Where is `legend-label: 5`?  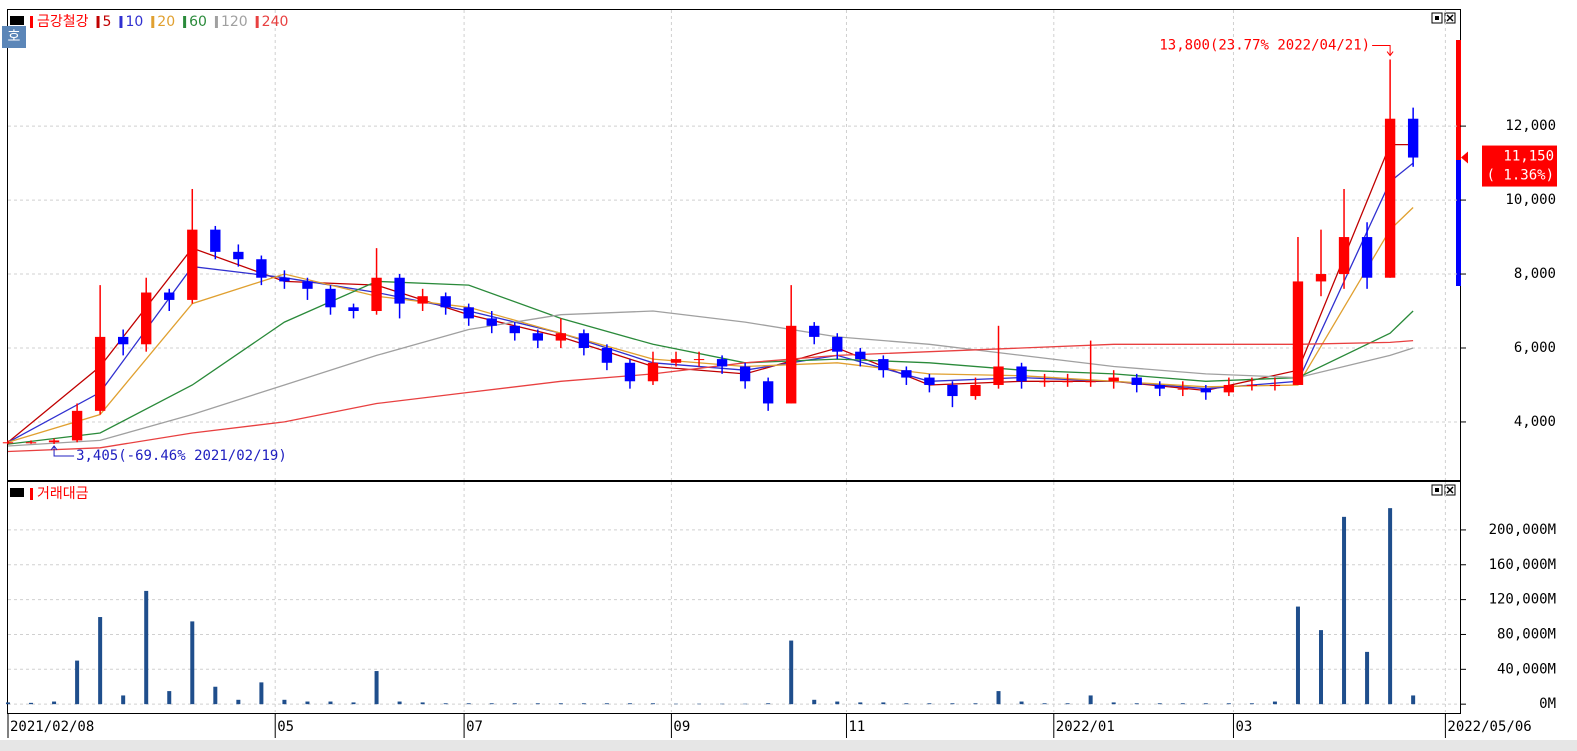
legend-label: 5 is located at coordinates (107, 22).